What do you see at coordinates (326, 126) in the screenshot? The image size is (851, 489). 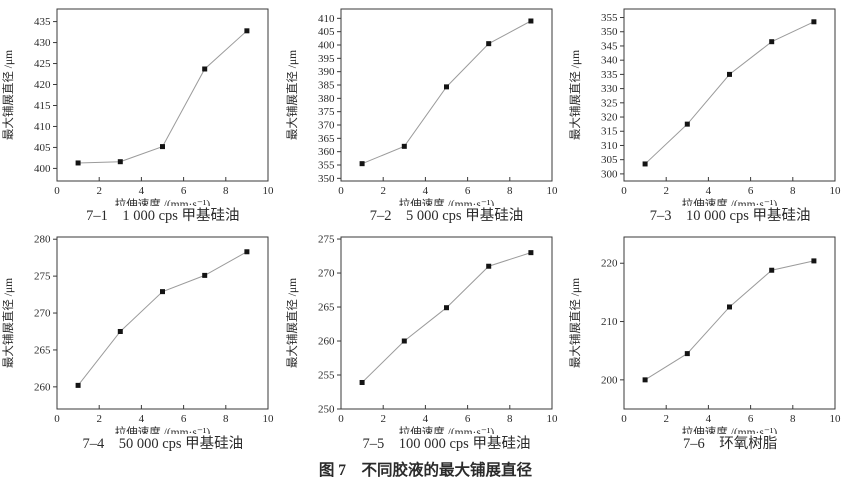 I see `y-tick-label: 370` at bounding box center [326, 126].